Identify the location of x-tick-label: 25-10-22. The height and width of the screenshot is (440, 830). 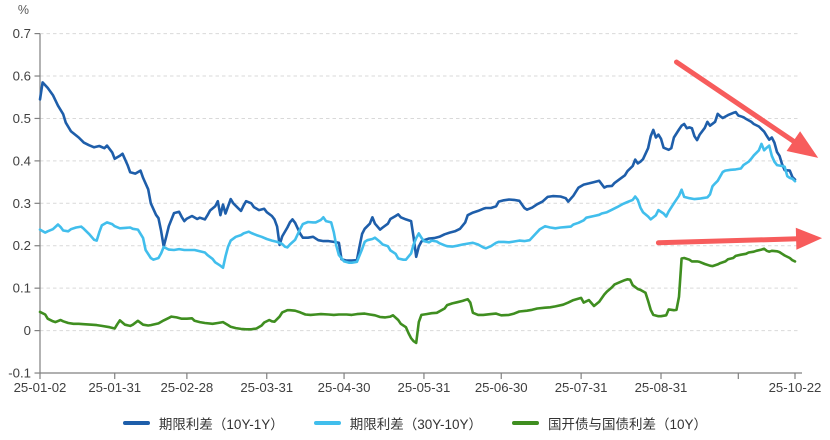
(795, 387).